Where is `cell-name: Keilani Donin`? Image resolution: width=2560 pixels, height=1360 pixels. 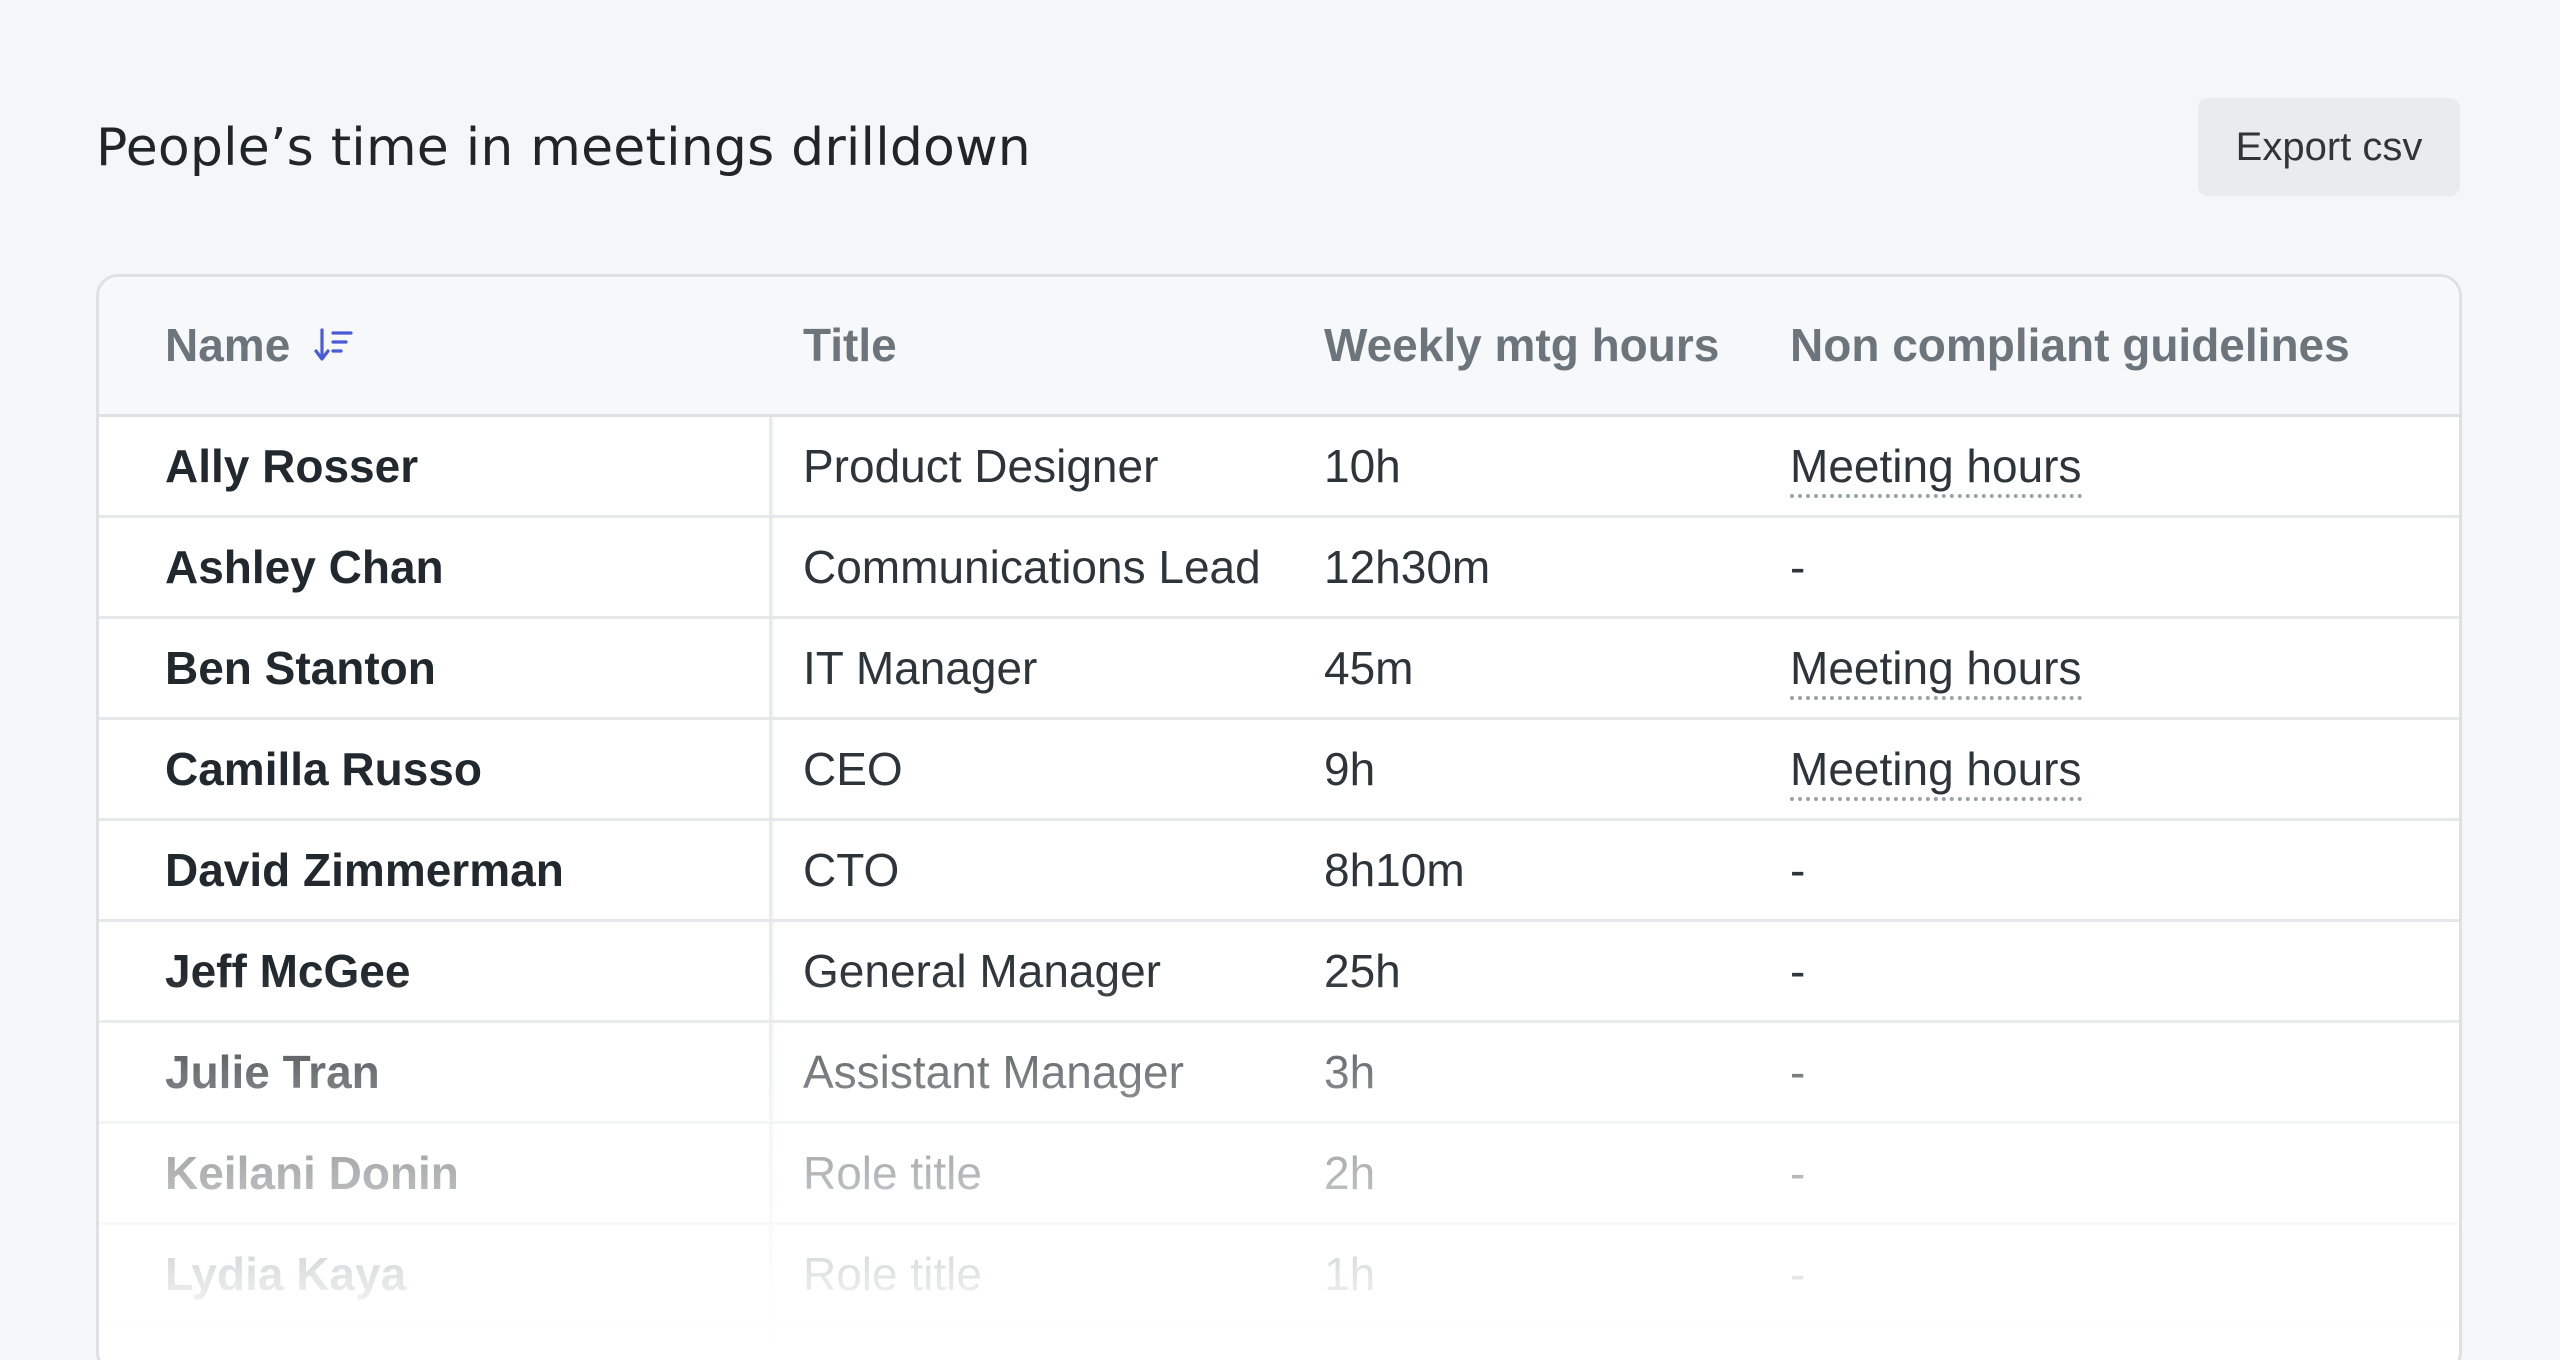 cell-name: Keilani Donin is located at coordinates (312, 1173).